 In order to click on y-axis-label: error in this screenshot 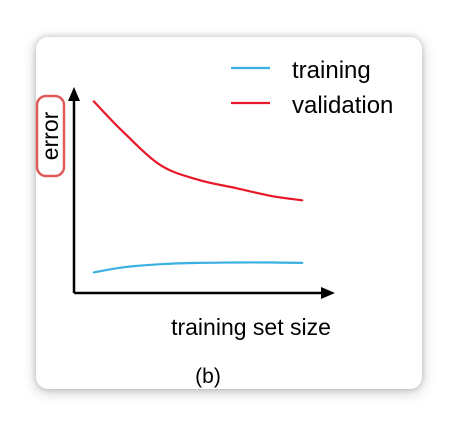, I will do `click(50, 135)`.